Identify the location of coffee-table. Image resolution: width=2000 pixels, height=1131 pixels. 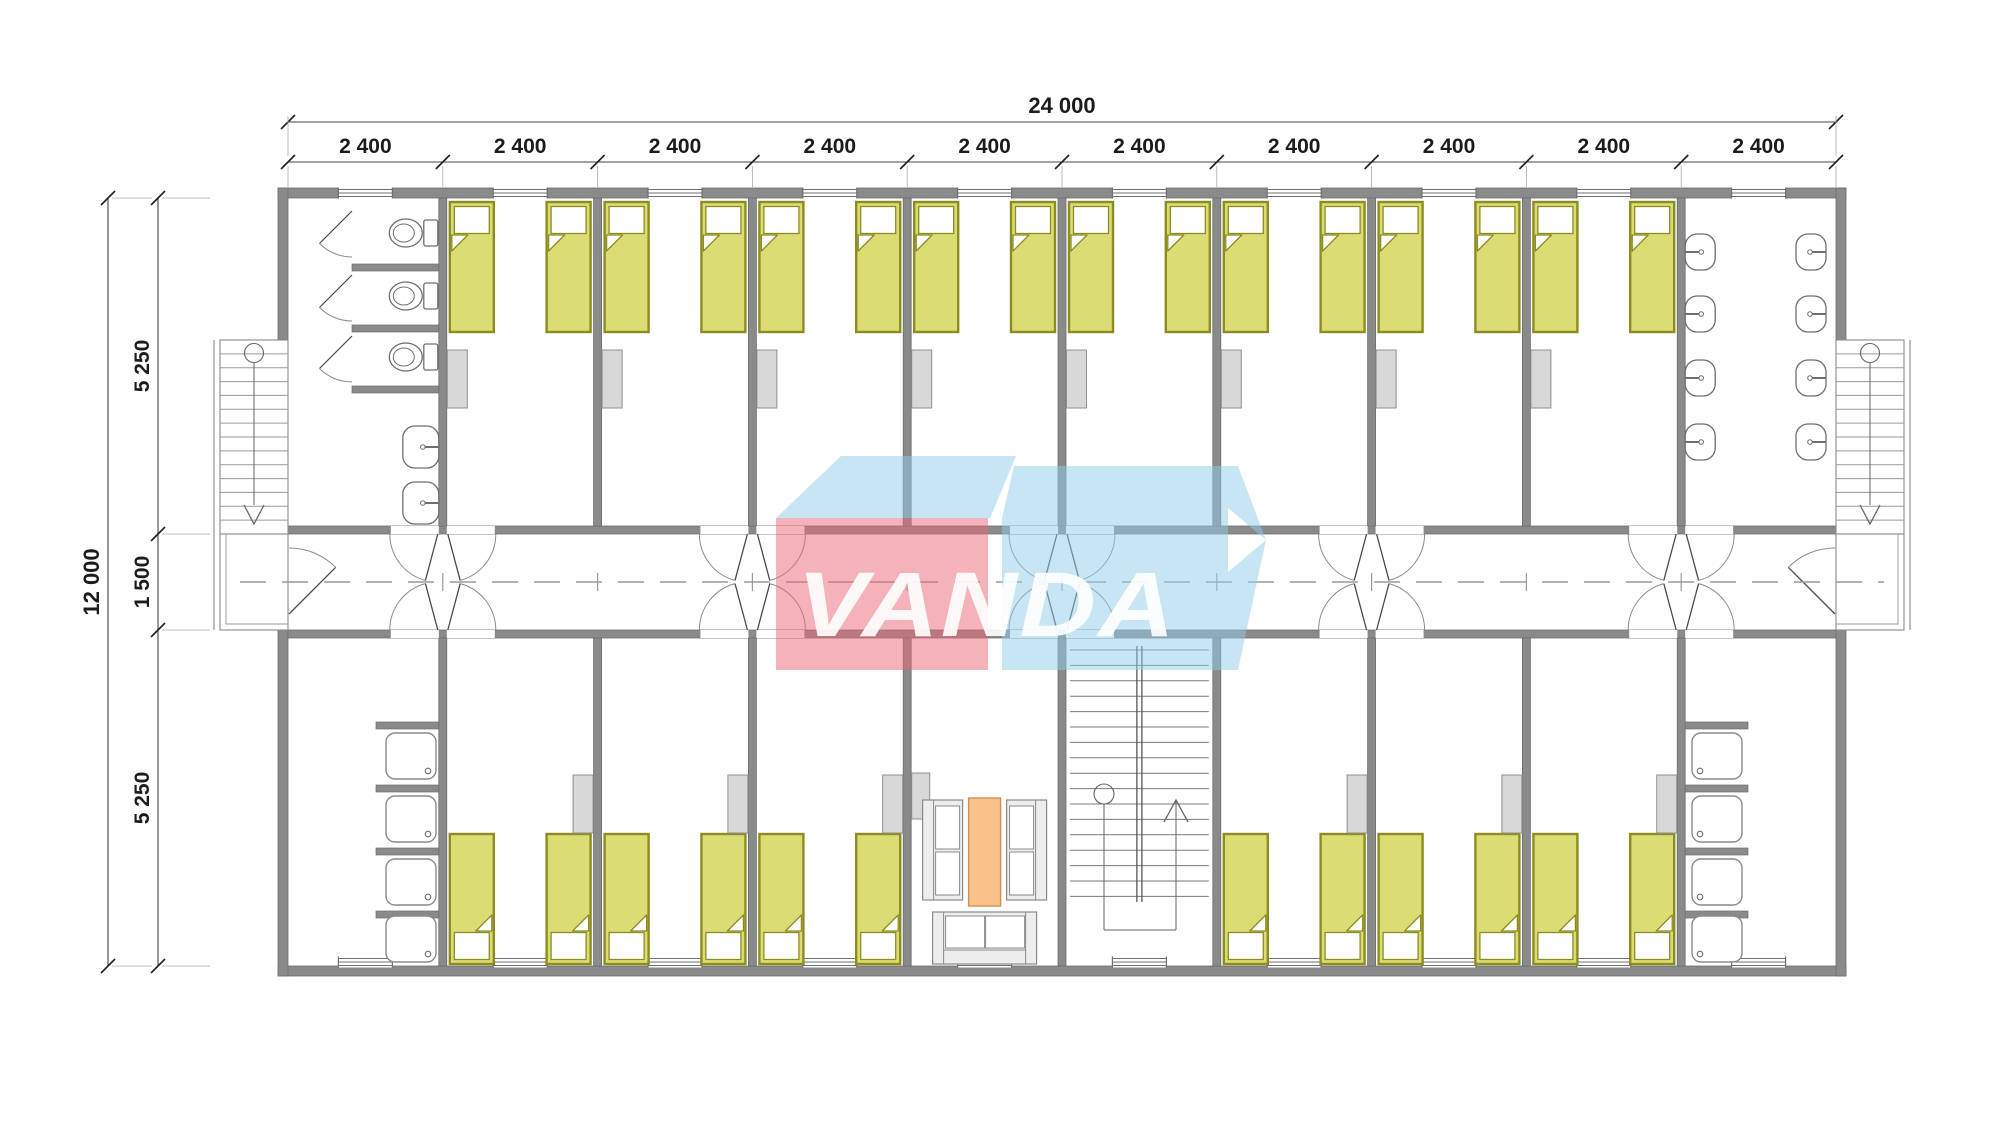
(984, 852).